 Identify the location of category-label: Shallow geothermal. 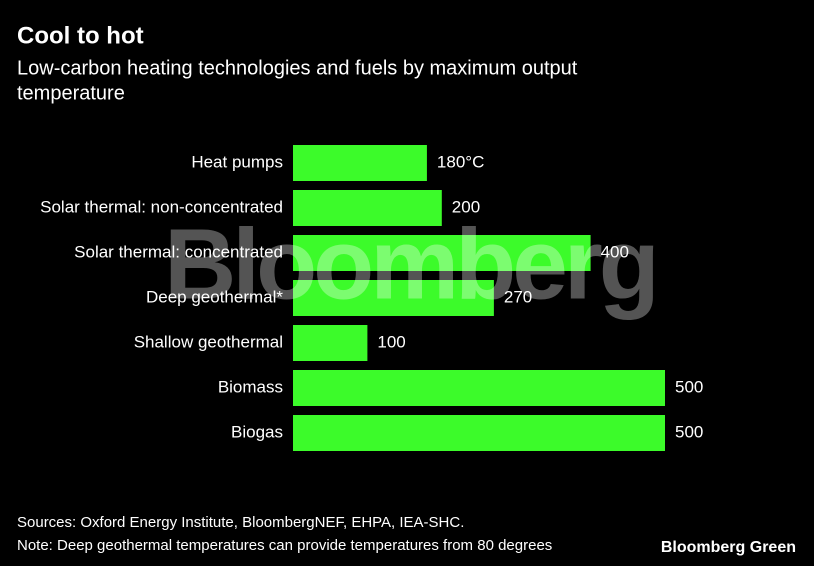
(208, 341).